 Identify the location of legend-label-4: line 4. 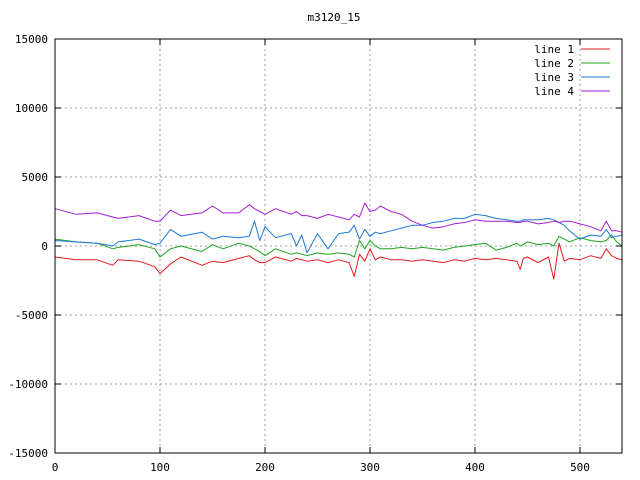
(554, 91).